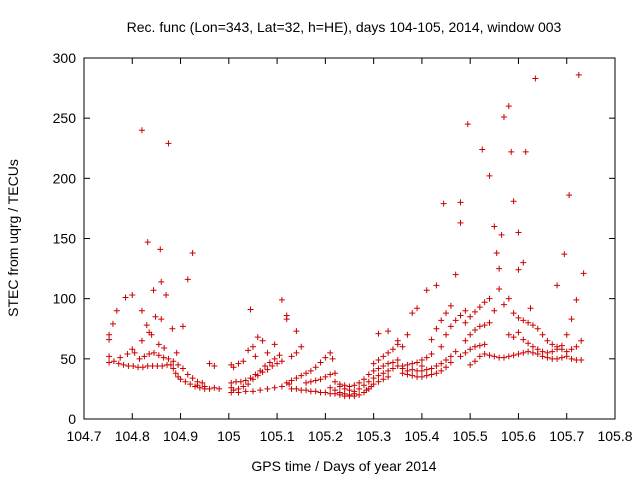 This screenshot has height=480, width=640. I want to click on x-tick-label: 105.7, so click(566, 436).